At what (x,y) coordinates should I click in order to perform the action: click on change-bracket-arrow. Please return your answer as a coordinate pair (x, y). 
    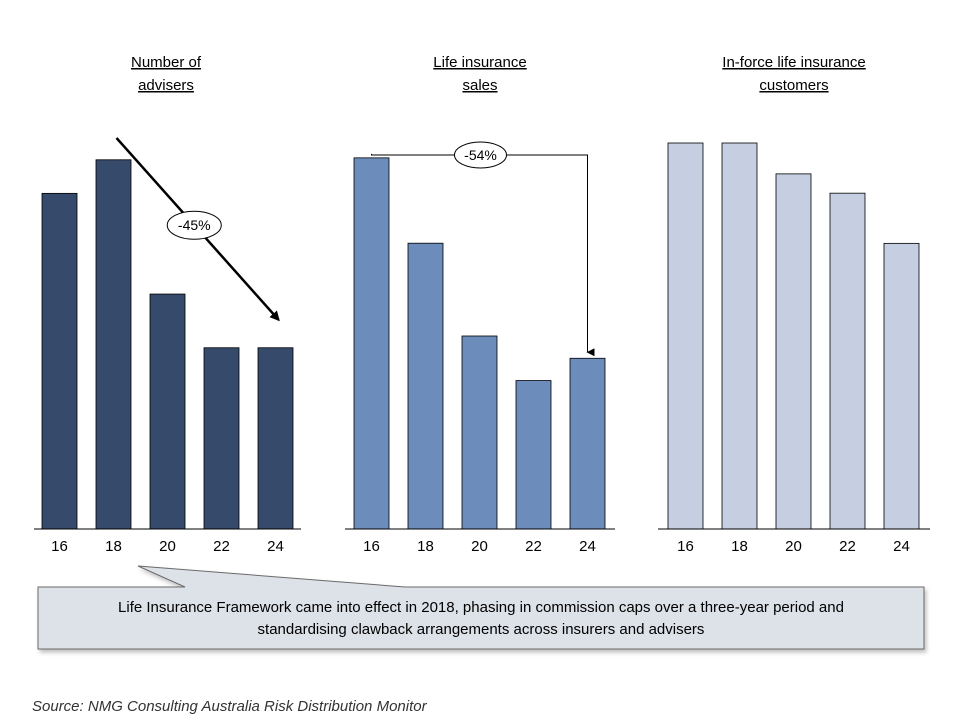
    Looking at the image, I should click on (483, 255).